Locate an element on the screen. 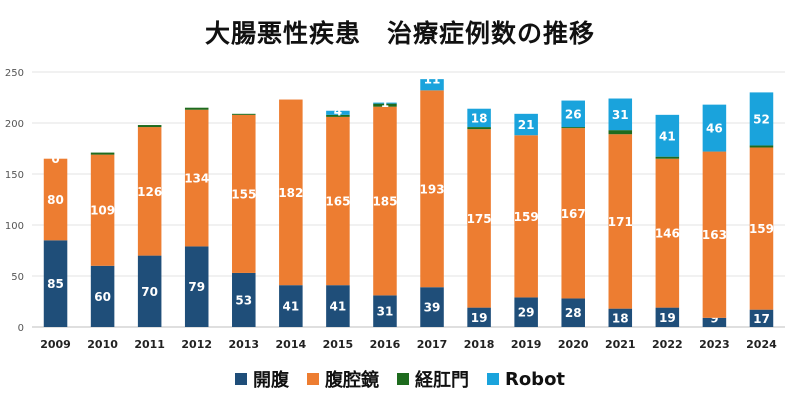  x-tick-label: 2014 is located at coordinates (291, 344).